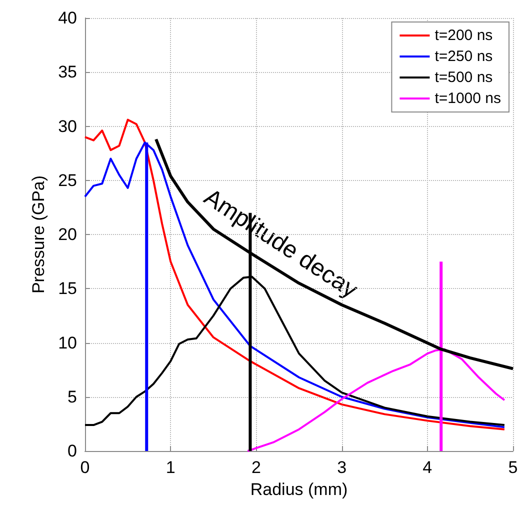  What do you see at coordinates (67, 342) in the screenshot?
I see `y-tick-label: 10` at bounding box center [67, 342].